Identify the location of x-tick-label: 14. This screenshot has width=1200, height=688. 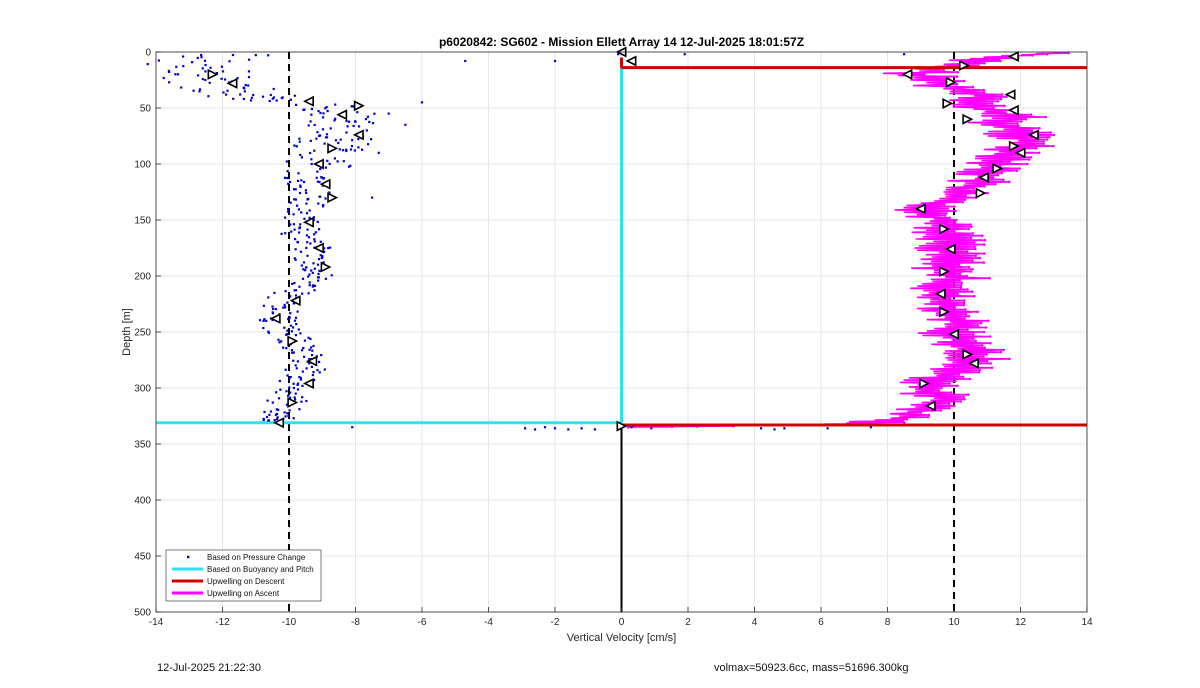
(1087, 622).